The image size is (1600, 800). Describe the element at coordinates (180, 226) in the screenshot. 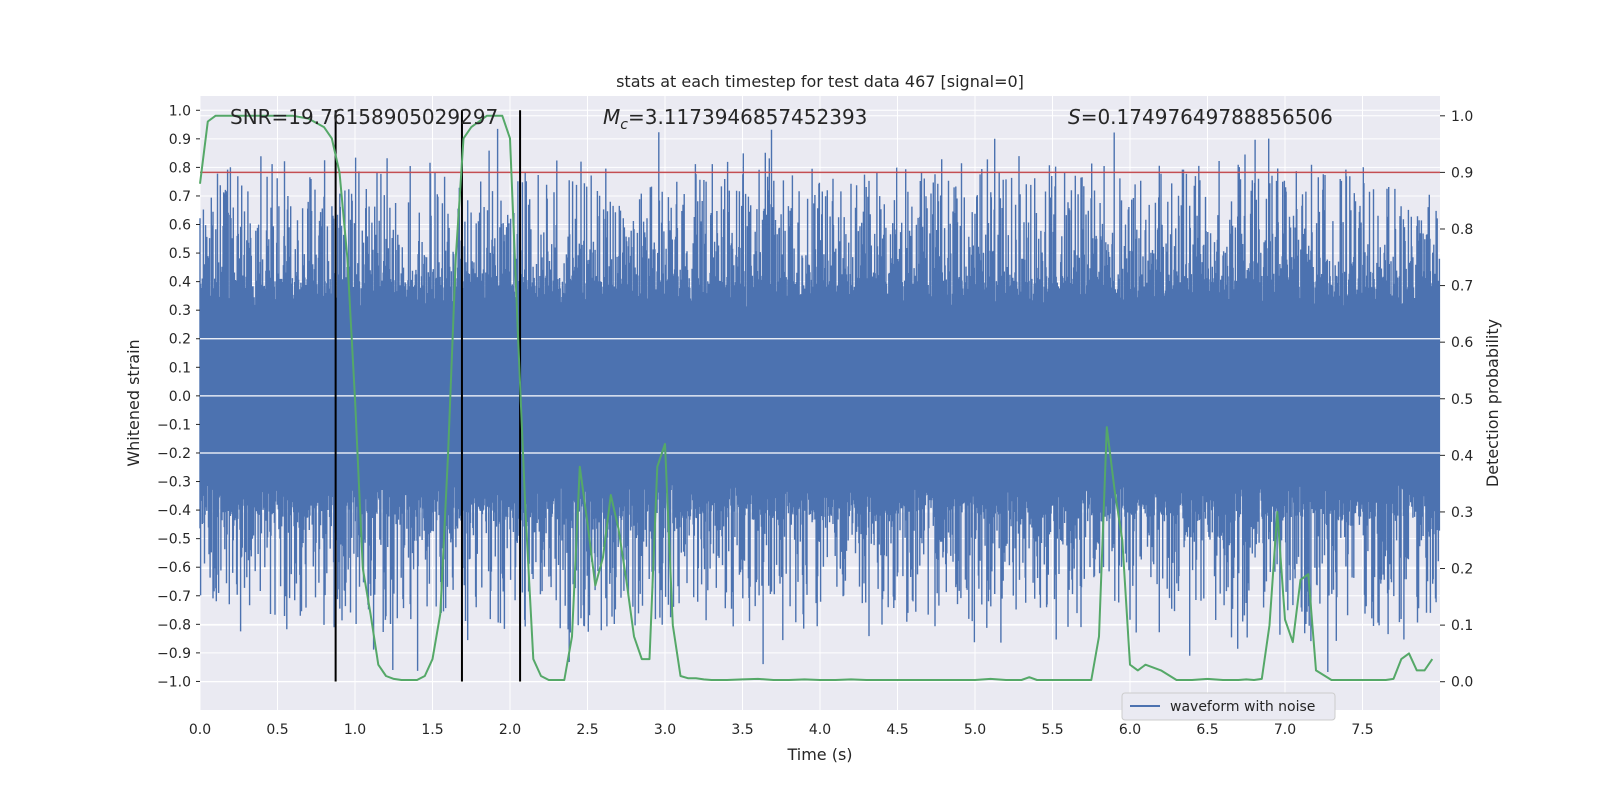

I see `y-left-tick-label: 0.6` at that location.